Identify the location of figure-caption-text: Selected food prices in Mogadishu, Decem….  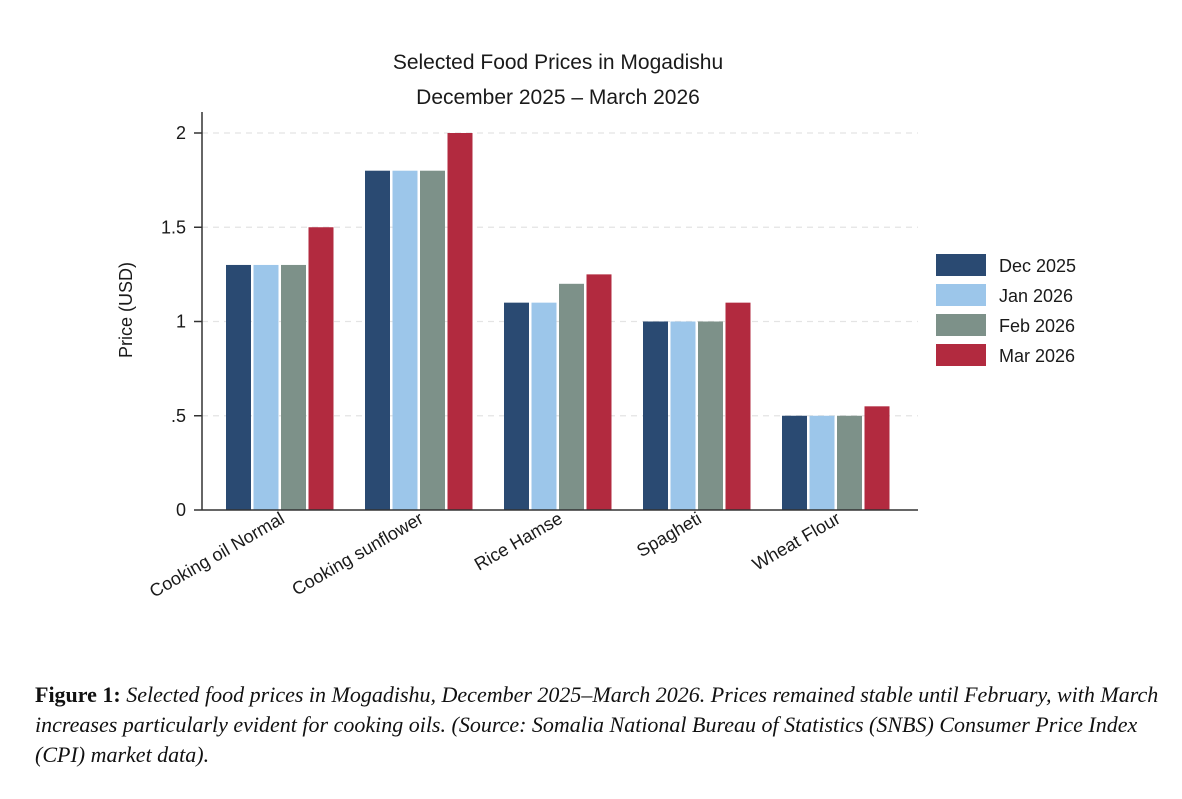
(597, 724).